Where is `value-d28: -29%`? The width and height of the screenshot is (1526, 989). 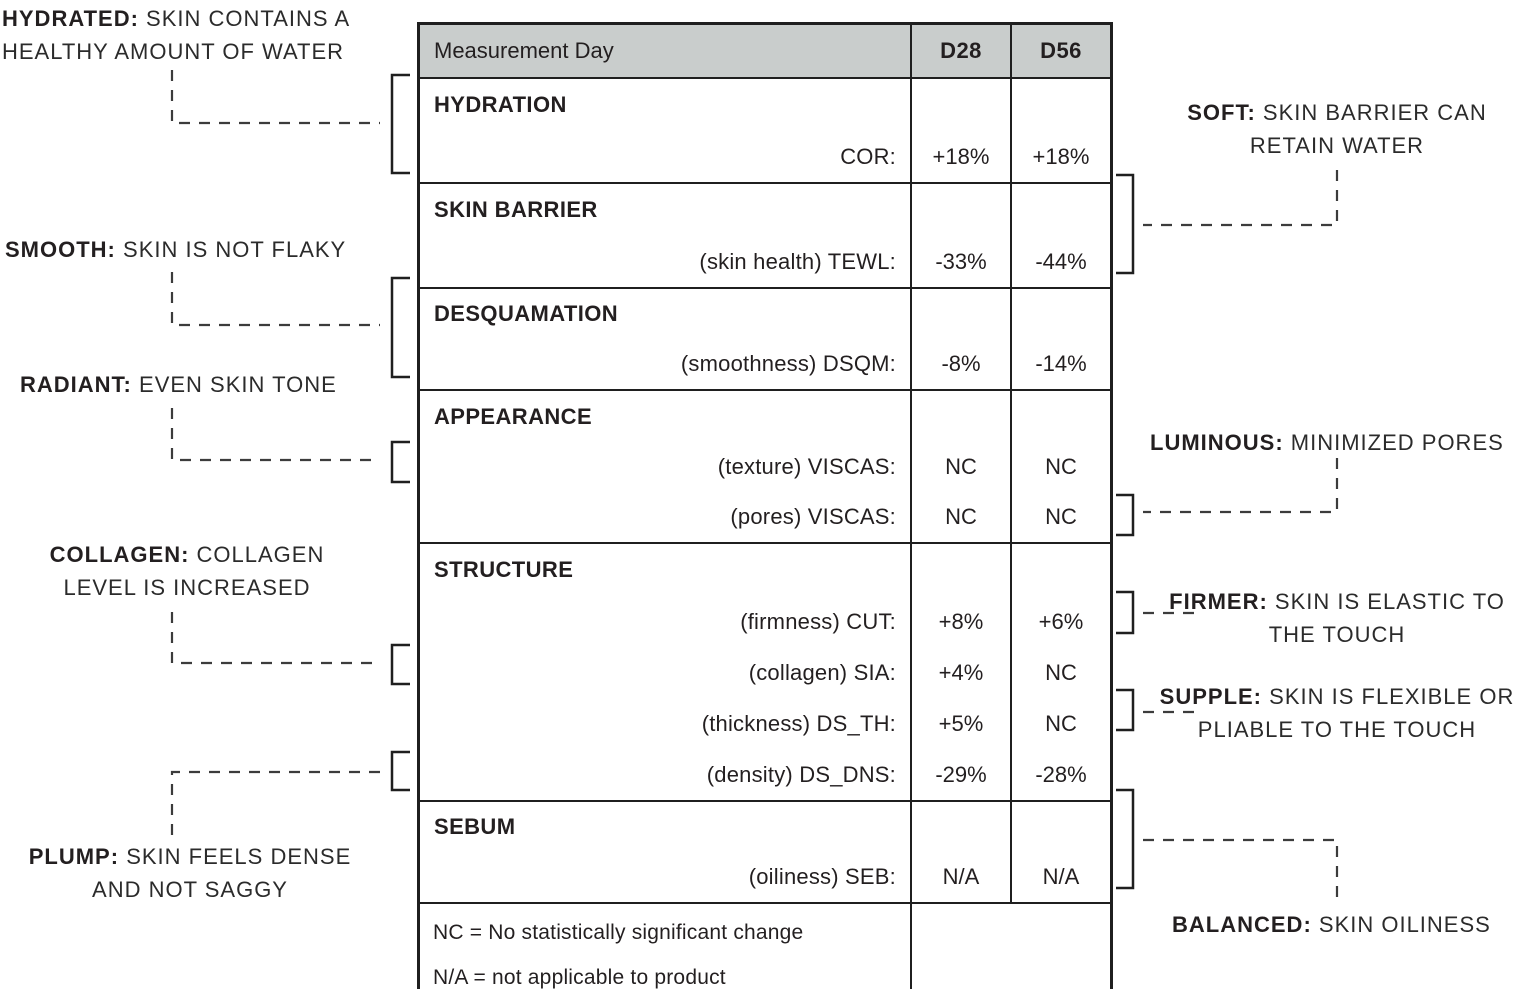
value-d28: -29% is located at coordinates (960, 774).